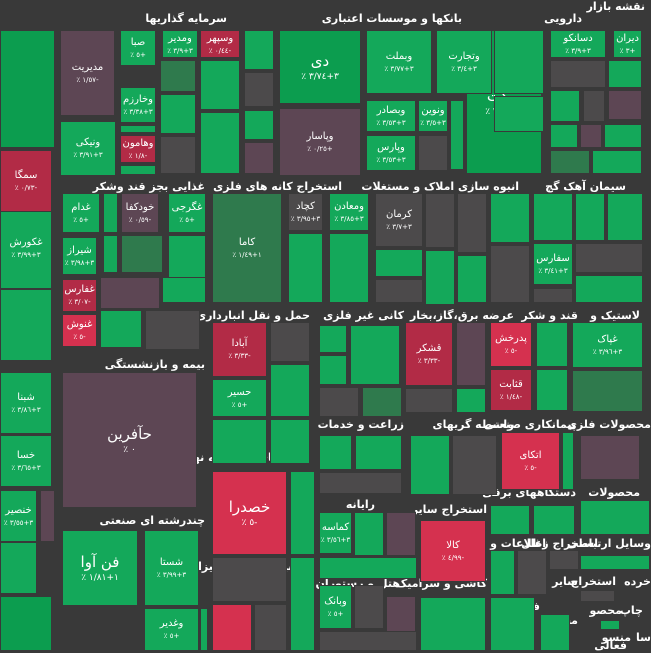 This screenshot has width=651, height=653. Describe the element at coordinates (100, 568) in the screenshot. I see `stock-tile: فن آوا ٪ ١+١/٨١` at that location.